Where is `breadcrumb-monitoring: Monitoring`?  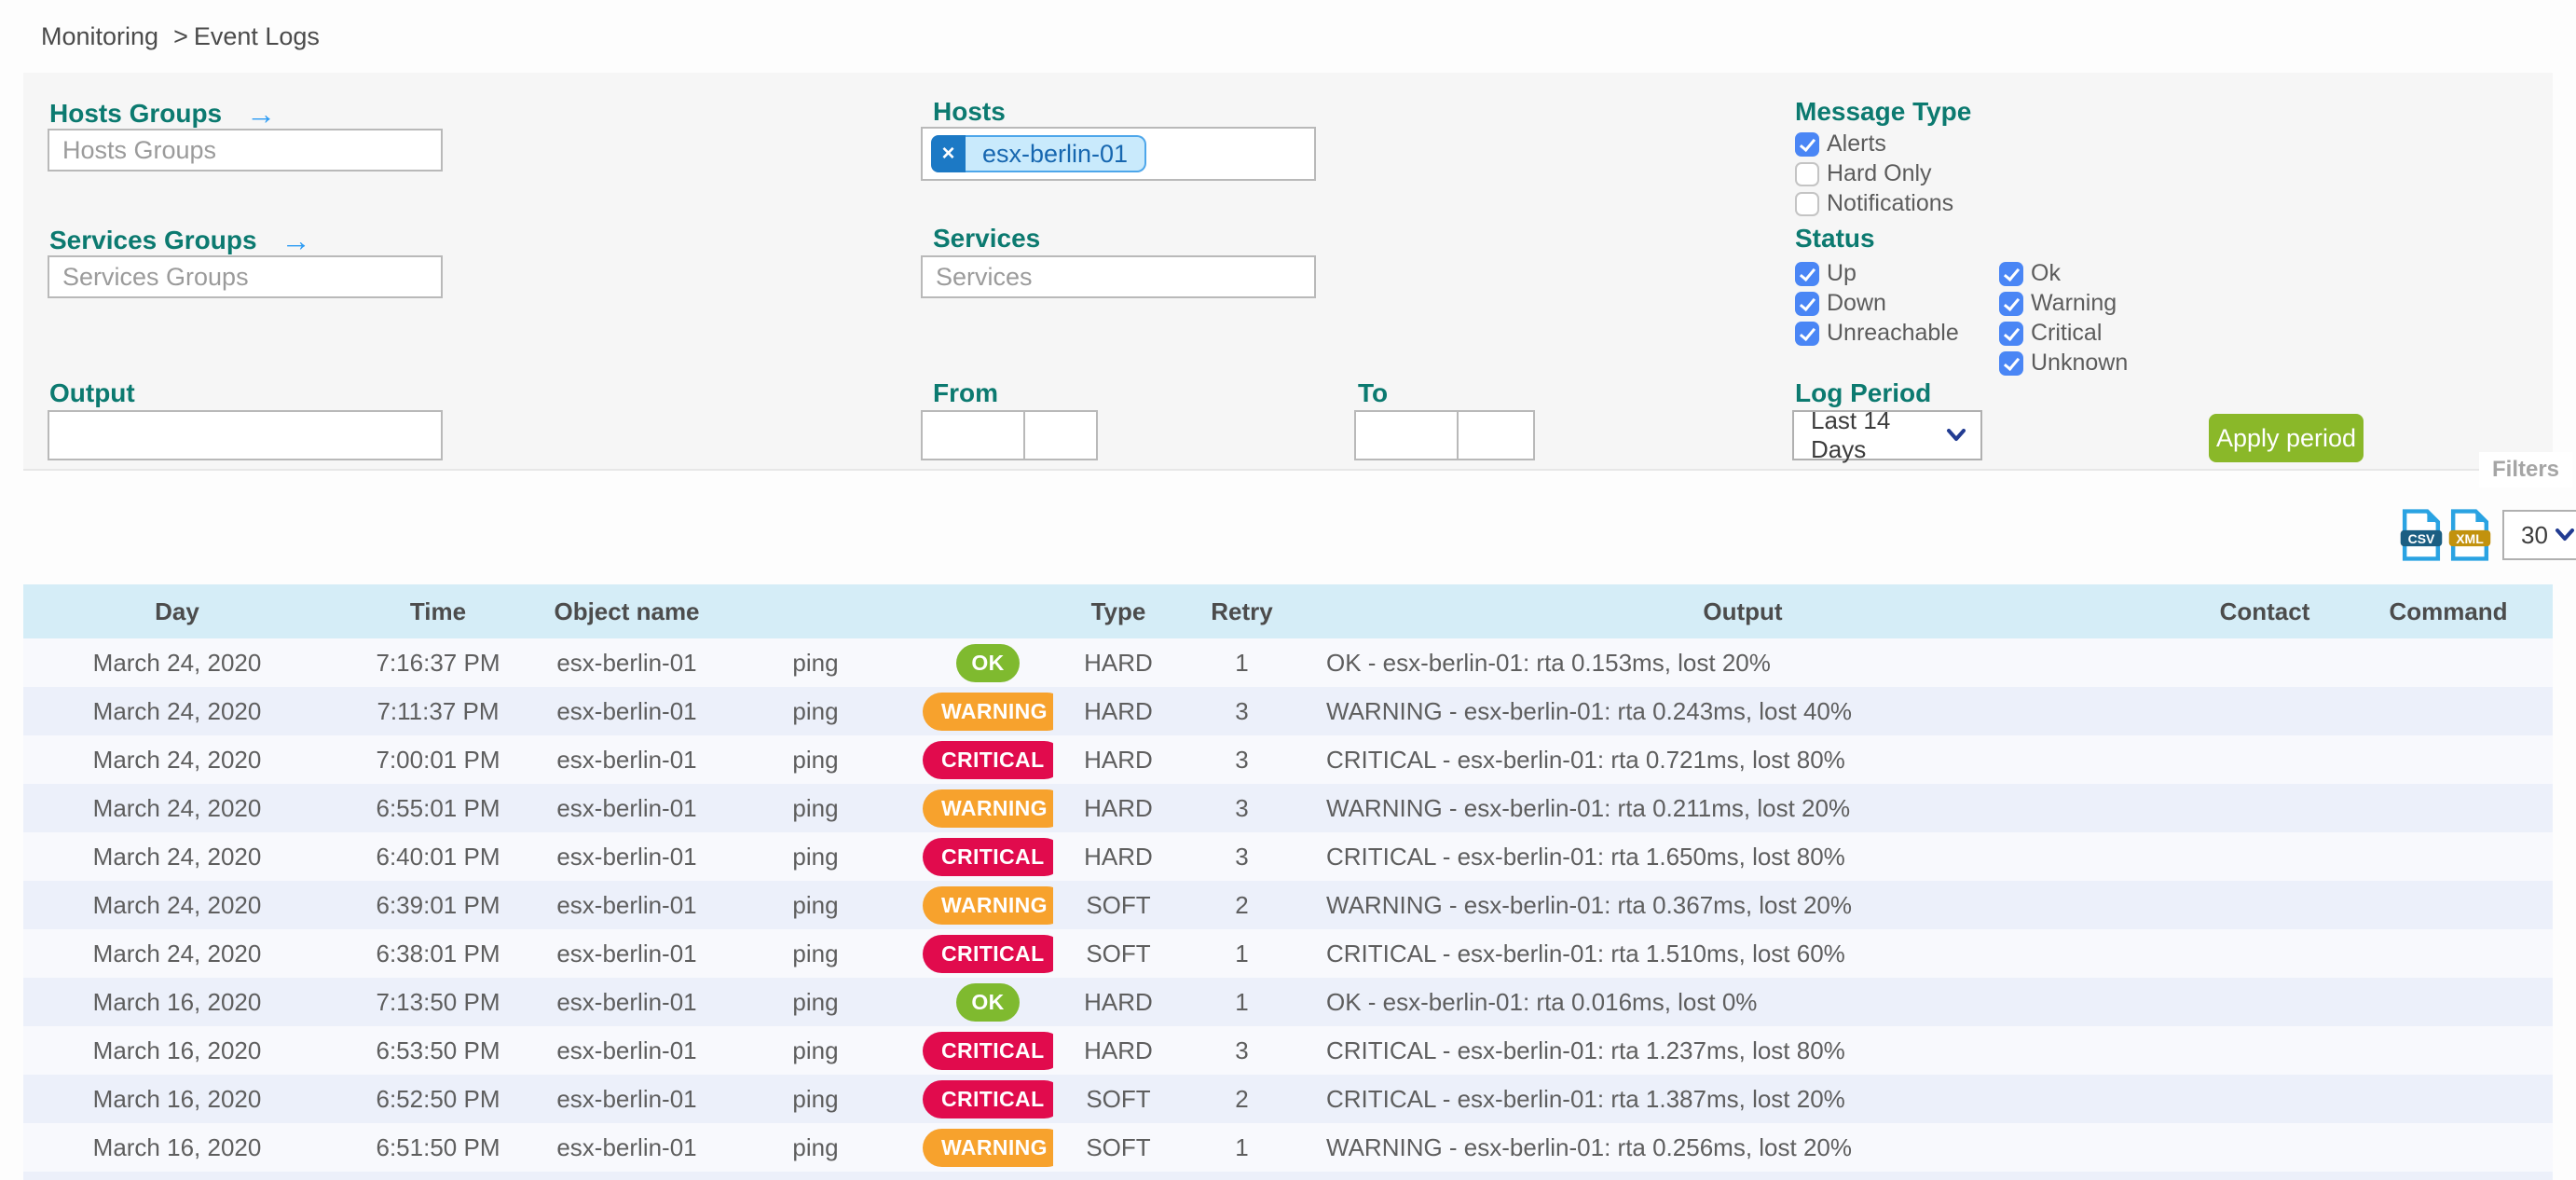 breadcrumb-monitoring: Monitoring is located at coordinates (100, 36).